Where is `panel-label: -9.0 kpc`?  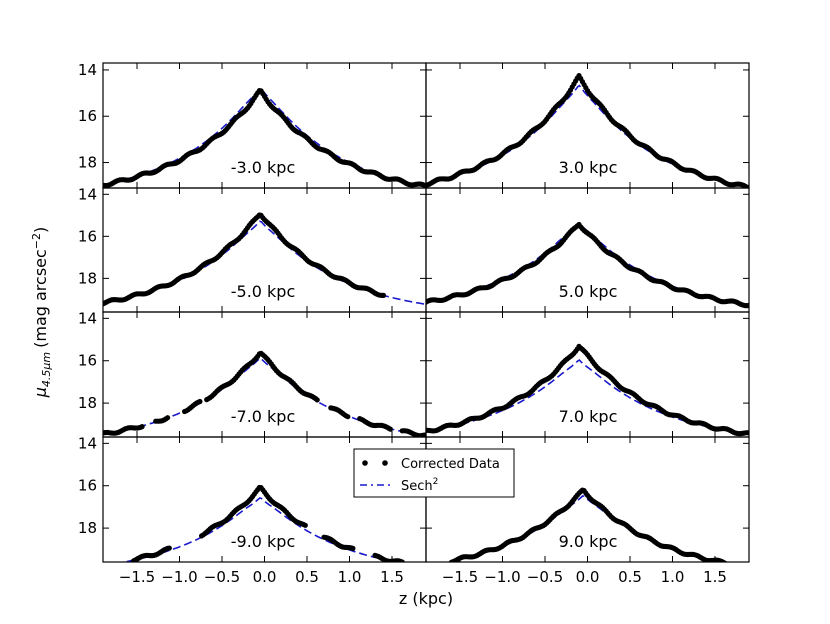 panel-label: -9.0 kpc is located at coordinates (263, 541).